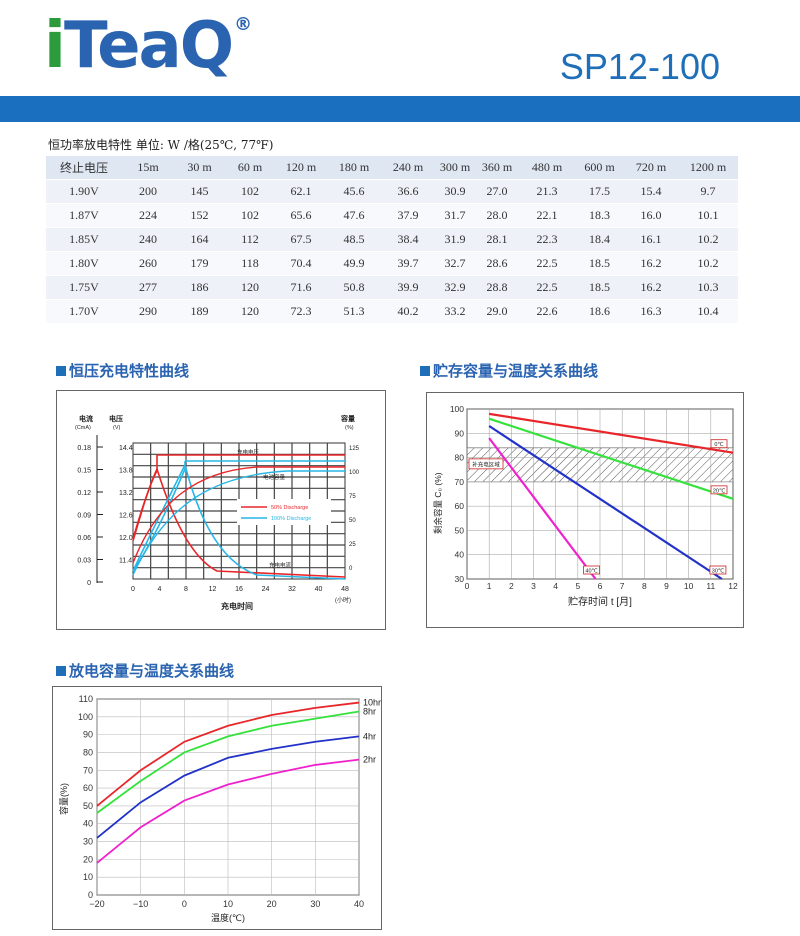 The image size is (800, 936). Describe the element at coordinates (228, 787) in the screenshot. I see `series-line-4hr` at that location.